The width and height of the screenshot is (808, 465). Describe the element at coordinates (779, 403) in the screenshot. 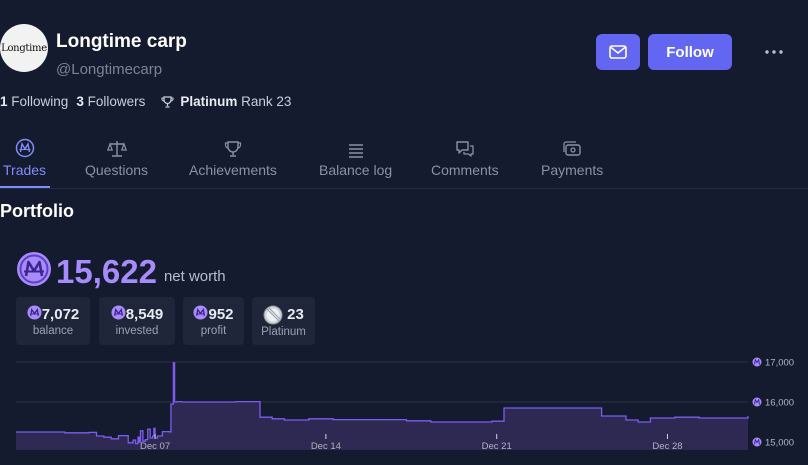

I see `svg-text: 16,000` at that location.